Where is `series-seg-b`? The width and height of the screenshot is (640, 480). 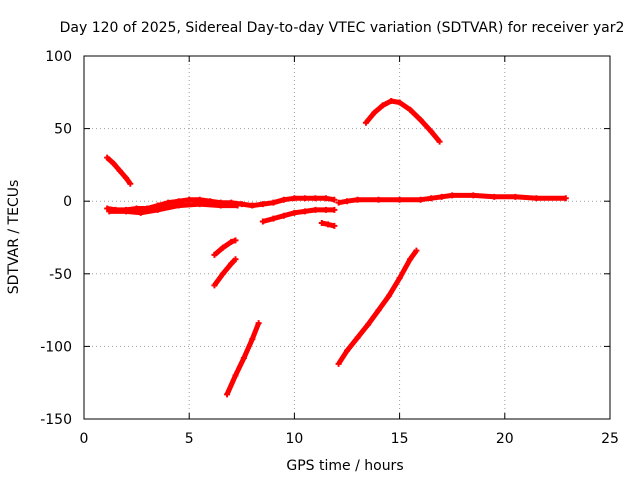
series-seg-b is located at coordinates (225, 272).